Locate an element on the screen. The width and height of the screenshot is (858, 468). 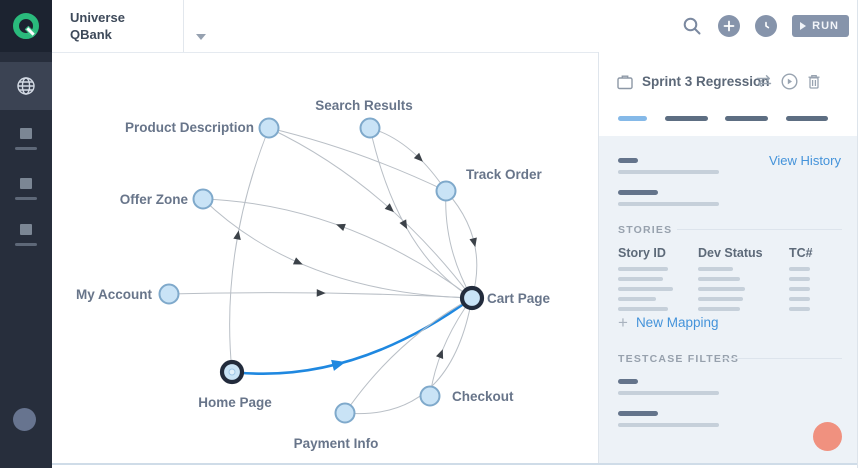
graph-node-label-checkout: Checkout is located at coordinates (483, 396).